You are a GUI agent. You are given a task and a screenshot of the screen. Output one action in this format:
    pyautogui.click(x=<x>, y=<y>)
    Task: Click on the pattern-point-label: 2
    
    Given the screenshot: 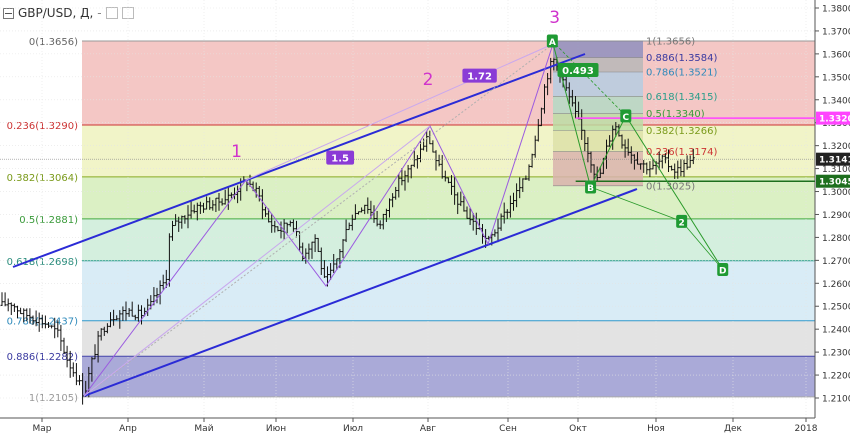 What is the action you would take?
    pyautogui.click(x=682, y=223)
    